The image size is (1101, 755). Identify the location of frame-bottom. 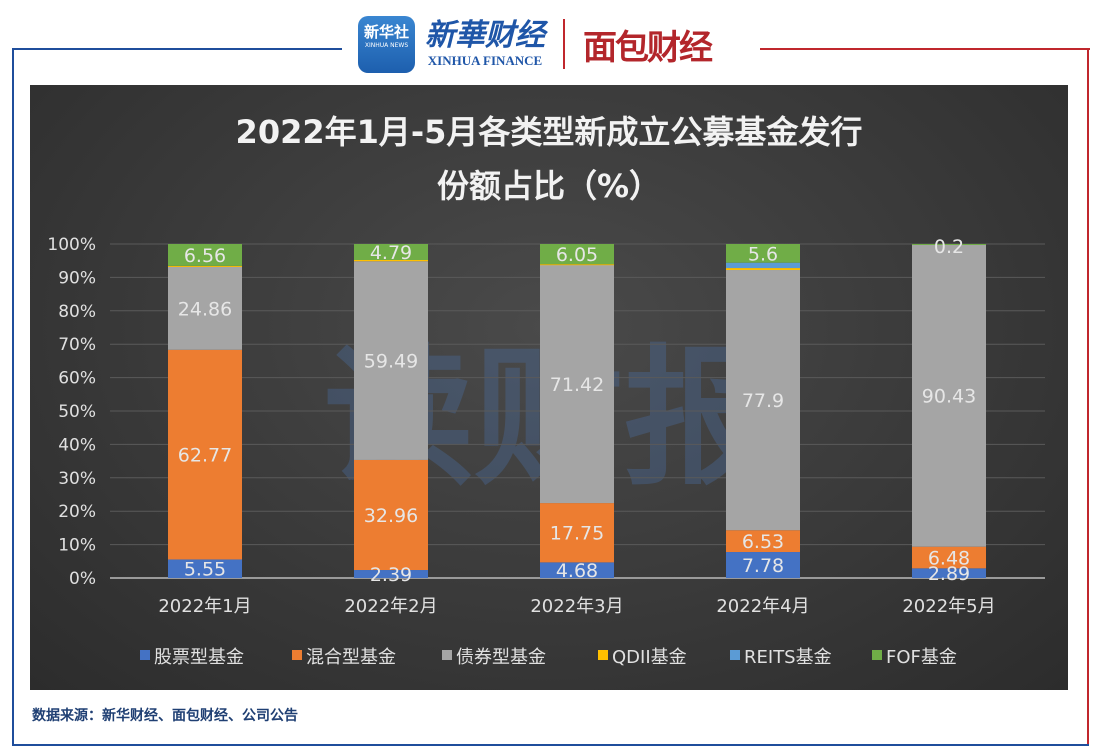
(550, 745).